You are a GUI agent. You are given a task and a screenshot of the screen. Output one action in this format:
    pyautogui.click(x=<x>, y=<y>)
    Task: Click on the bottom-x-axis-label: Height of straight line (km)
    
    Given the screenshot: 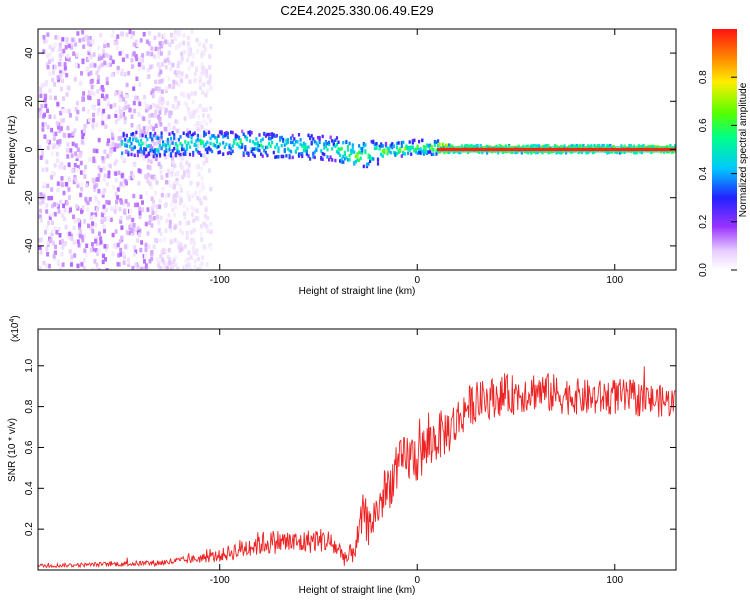 What is the action you would take?
    pyautogui.click(x=357, y=590)
    